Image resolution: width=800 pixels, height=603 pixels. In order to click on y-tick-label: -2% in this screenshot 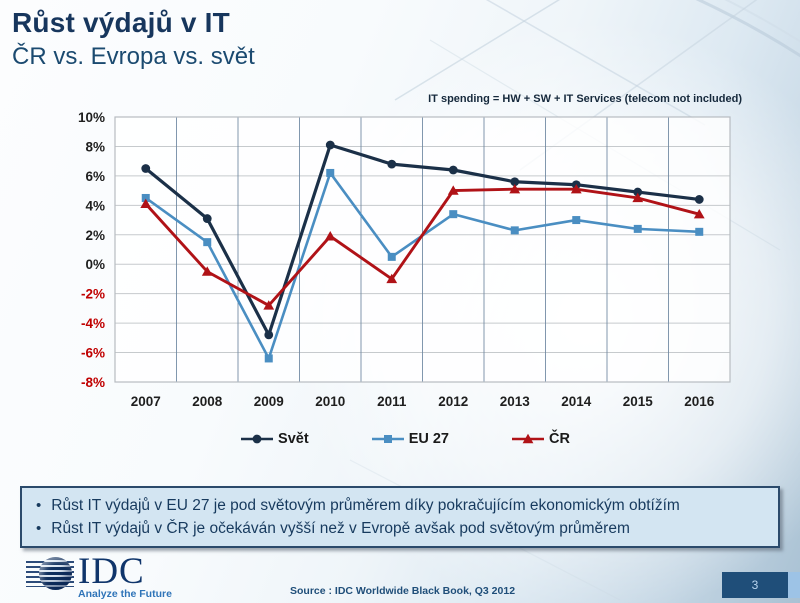, I will do `click(93, 294)`.